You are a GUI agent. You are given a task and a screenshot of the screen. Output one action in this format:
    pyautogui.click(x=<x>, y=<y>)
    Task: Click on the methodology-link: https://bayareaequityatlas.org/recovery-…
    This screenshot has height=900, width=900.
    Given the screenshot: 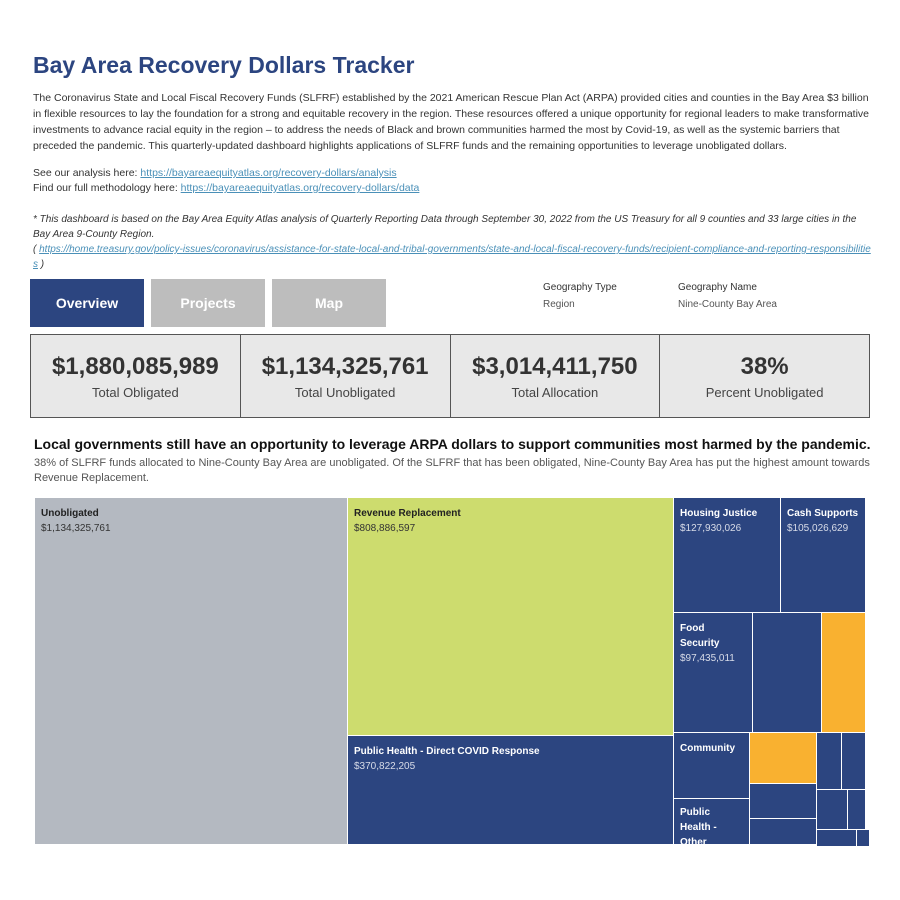 What is the action you would take?
    pyautogui.click(x=300, y=188)
    